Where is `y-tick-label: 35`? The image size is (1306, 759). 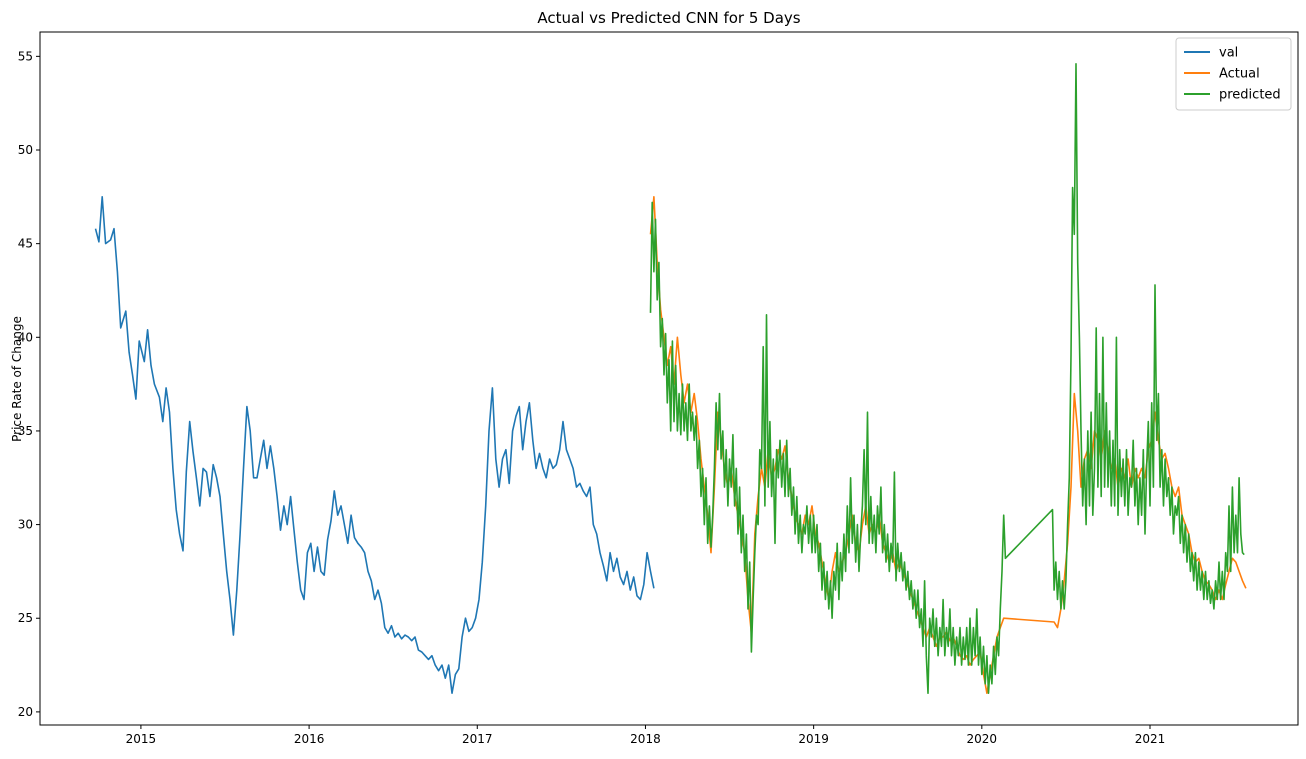 y-tick-label: 35 is located at coordinates (25, 431).